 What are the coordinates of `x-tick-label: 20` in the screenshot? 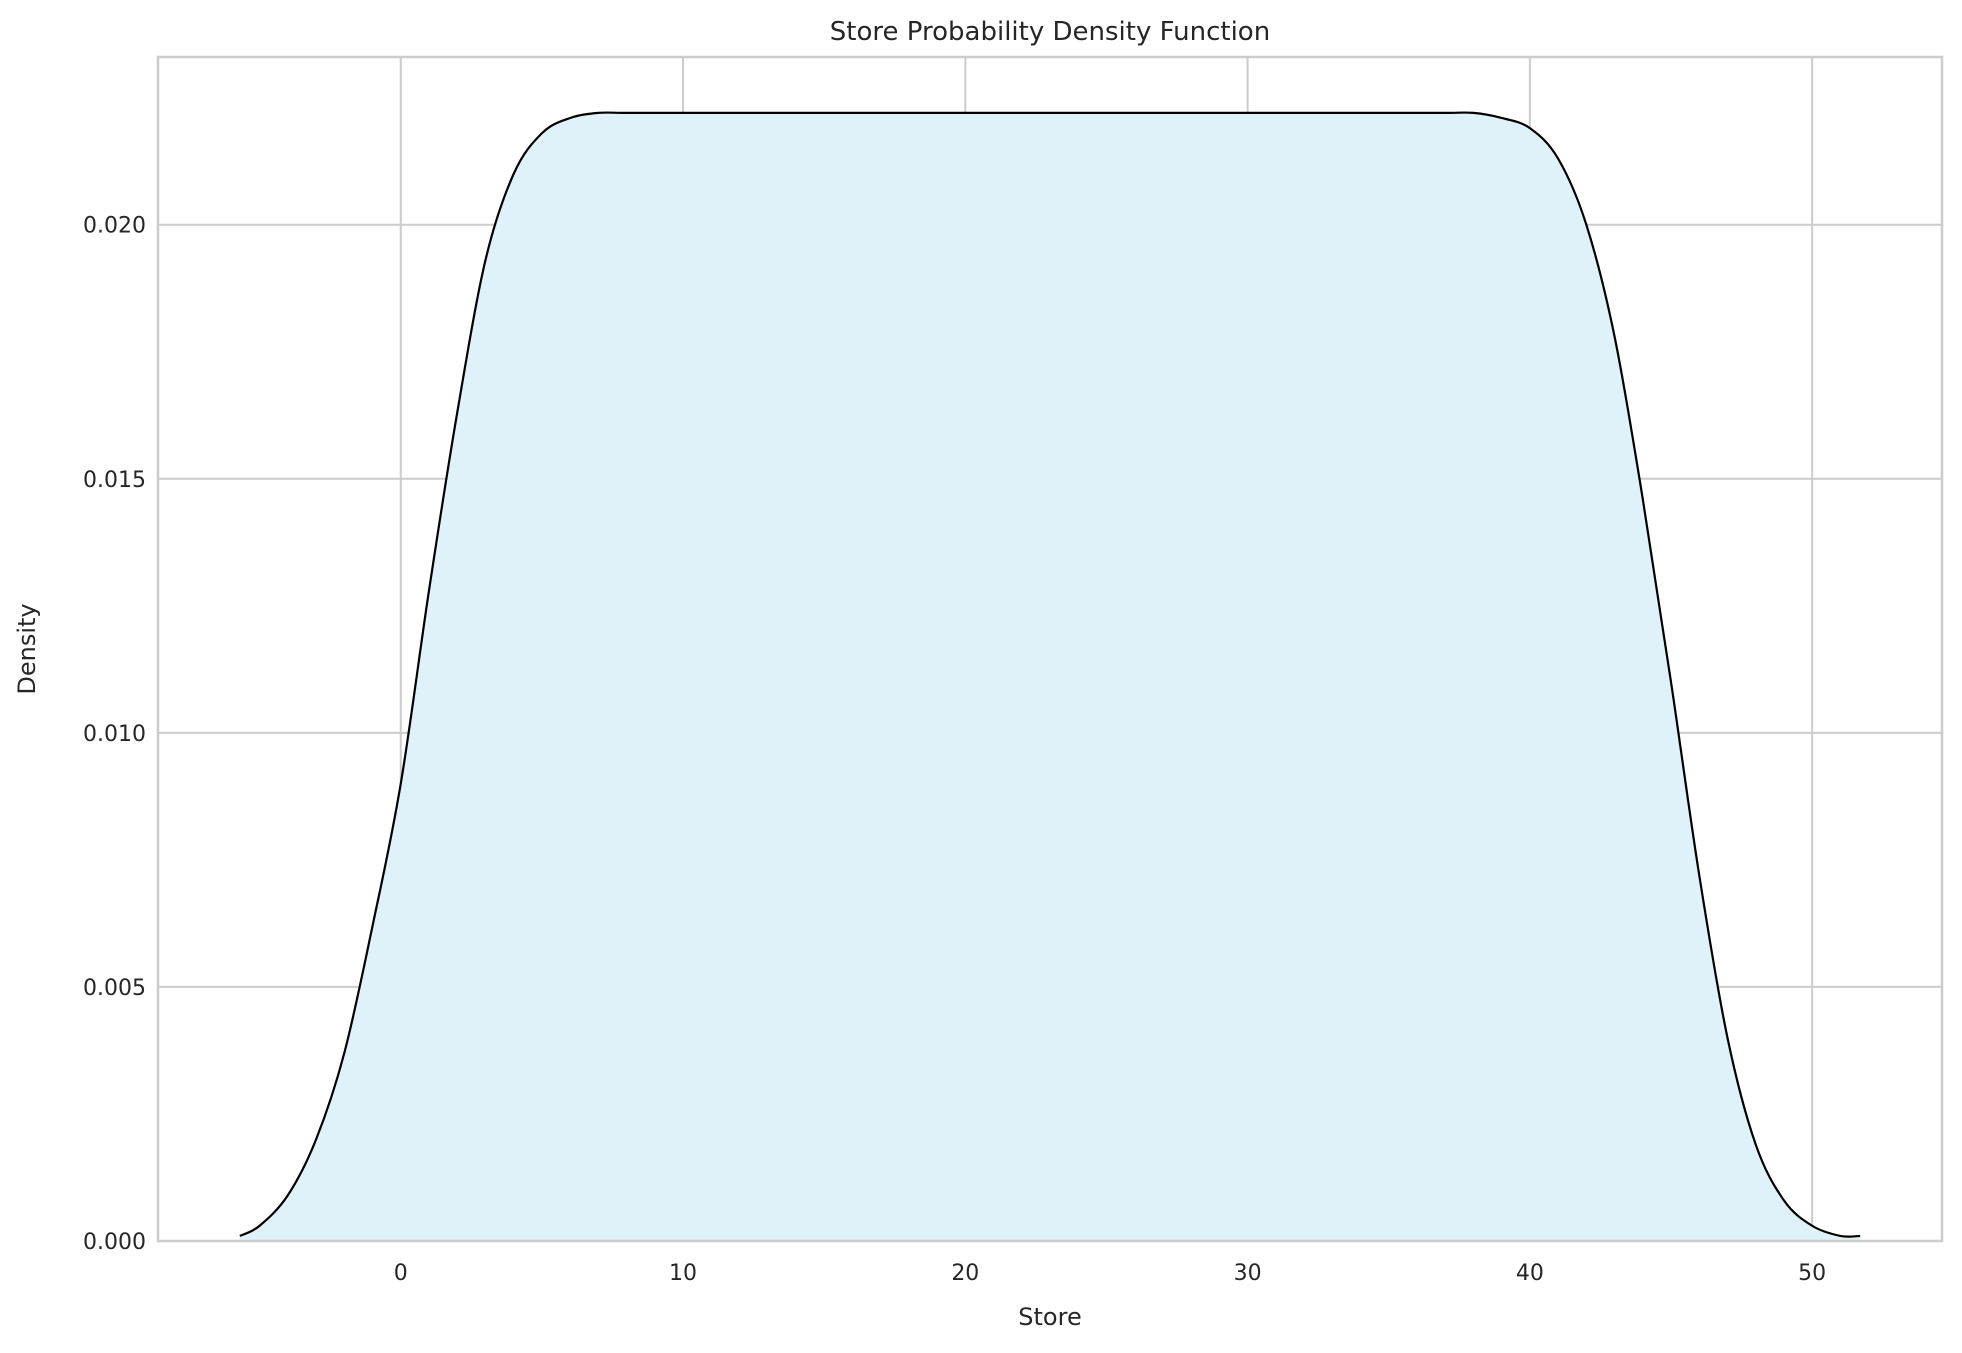 It's located at (965, 1273).